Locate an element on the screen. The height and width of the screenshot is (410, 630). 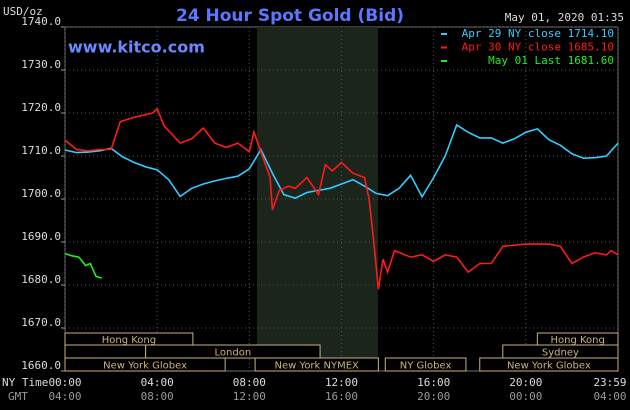
session-label: London is located at coordinates (233, 353).